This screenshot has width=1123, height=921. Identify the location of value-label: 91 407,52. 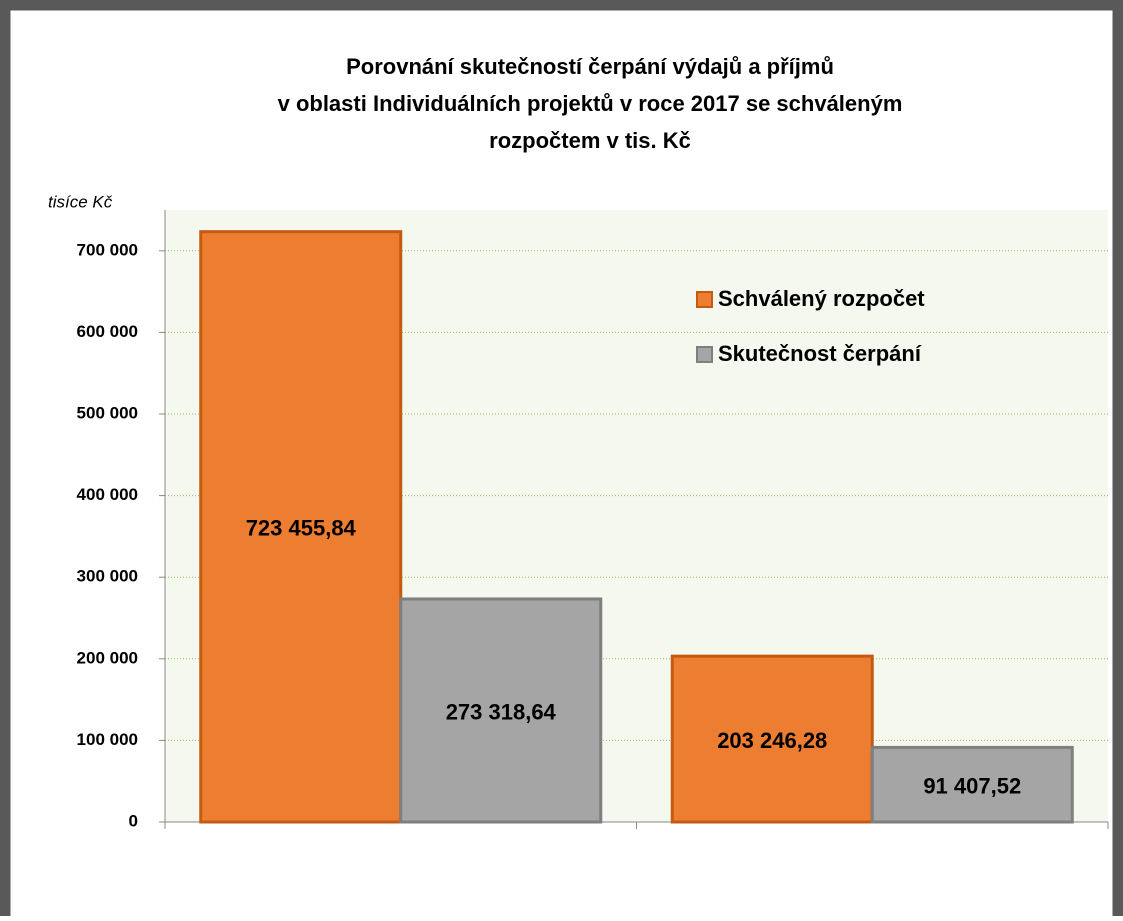
(972, 786).